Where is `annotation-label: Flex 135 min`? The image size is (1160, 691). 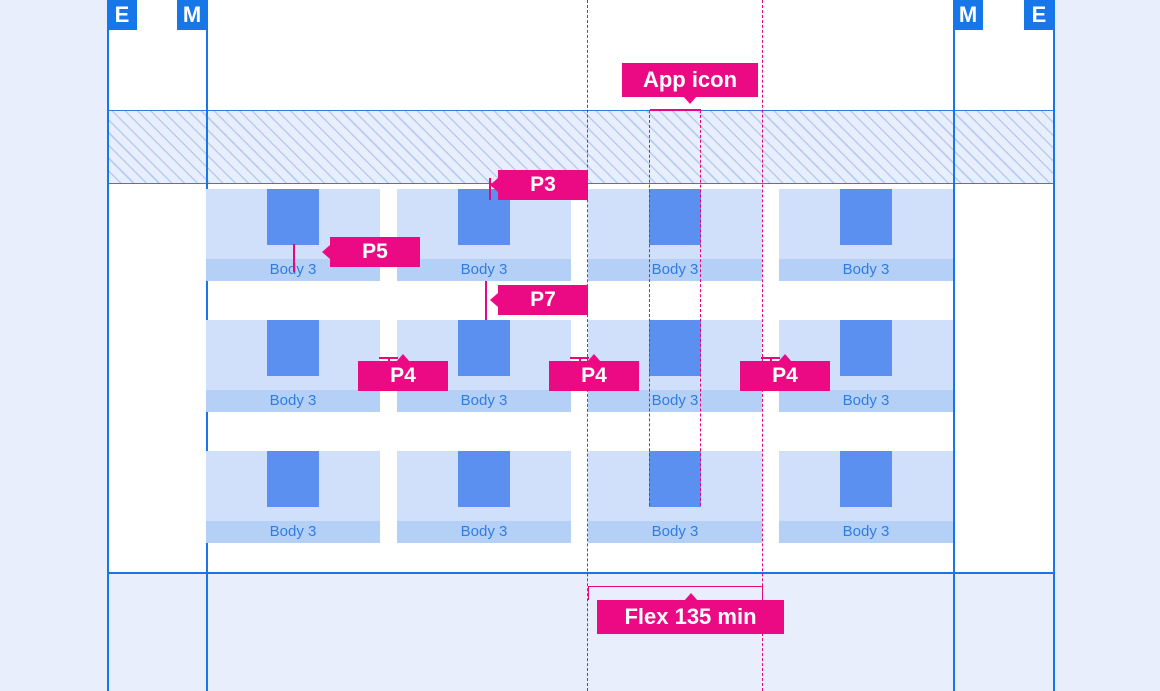
annotation-label: Flex 135 min is located at coordinates (690, 616).